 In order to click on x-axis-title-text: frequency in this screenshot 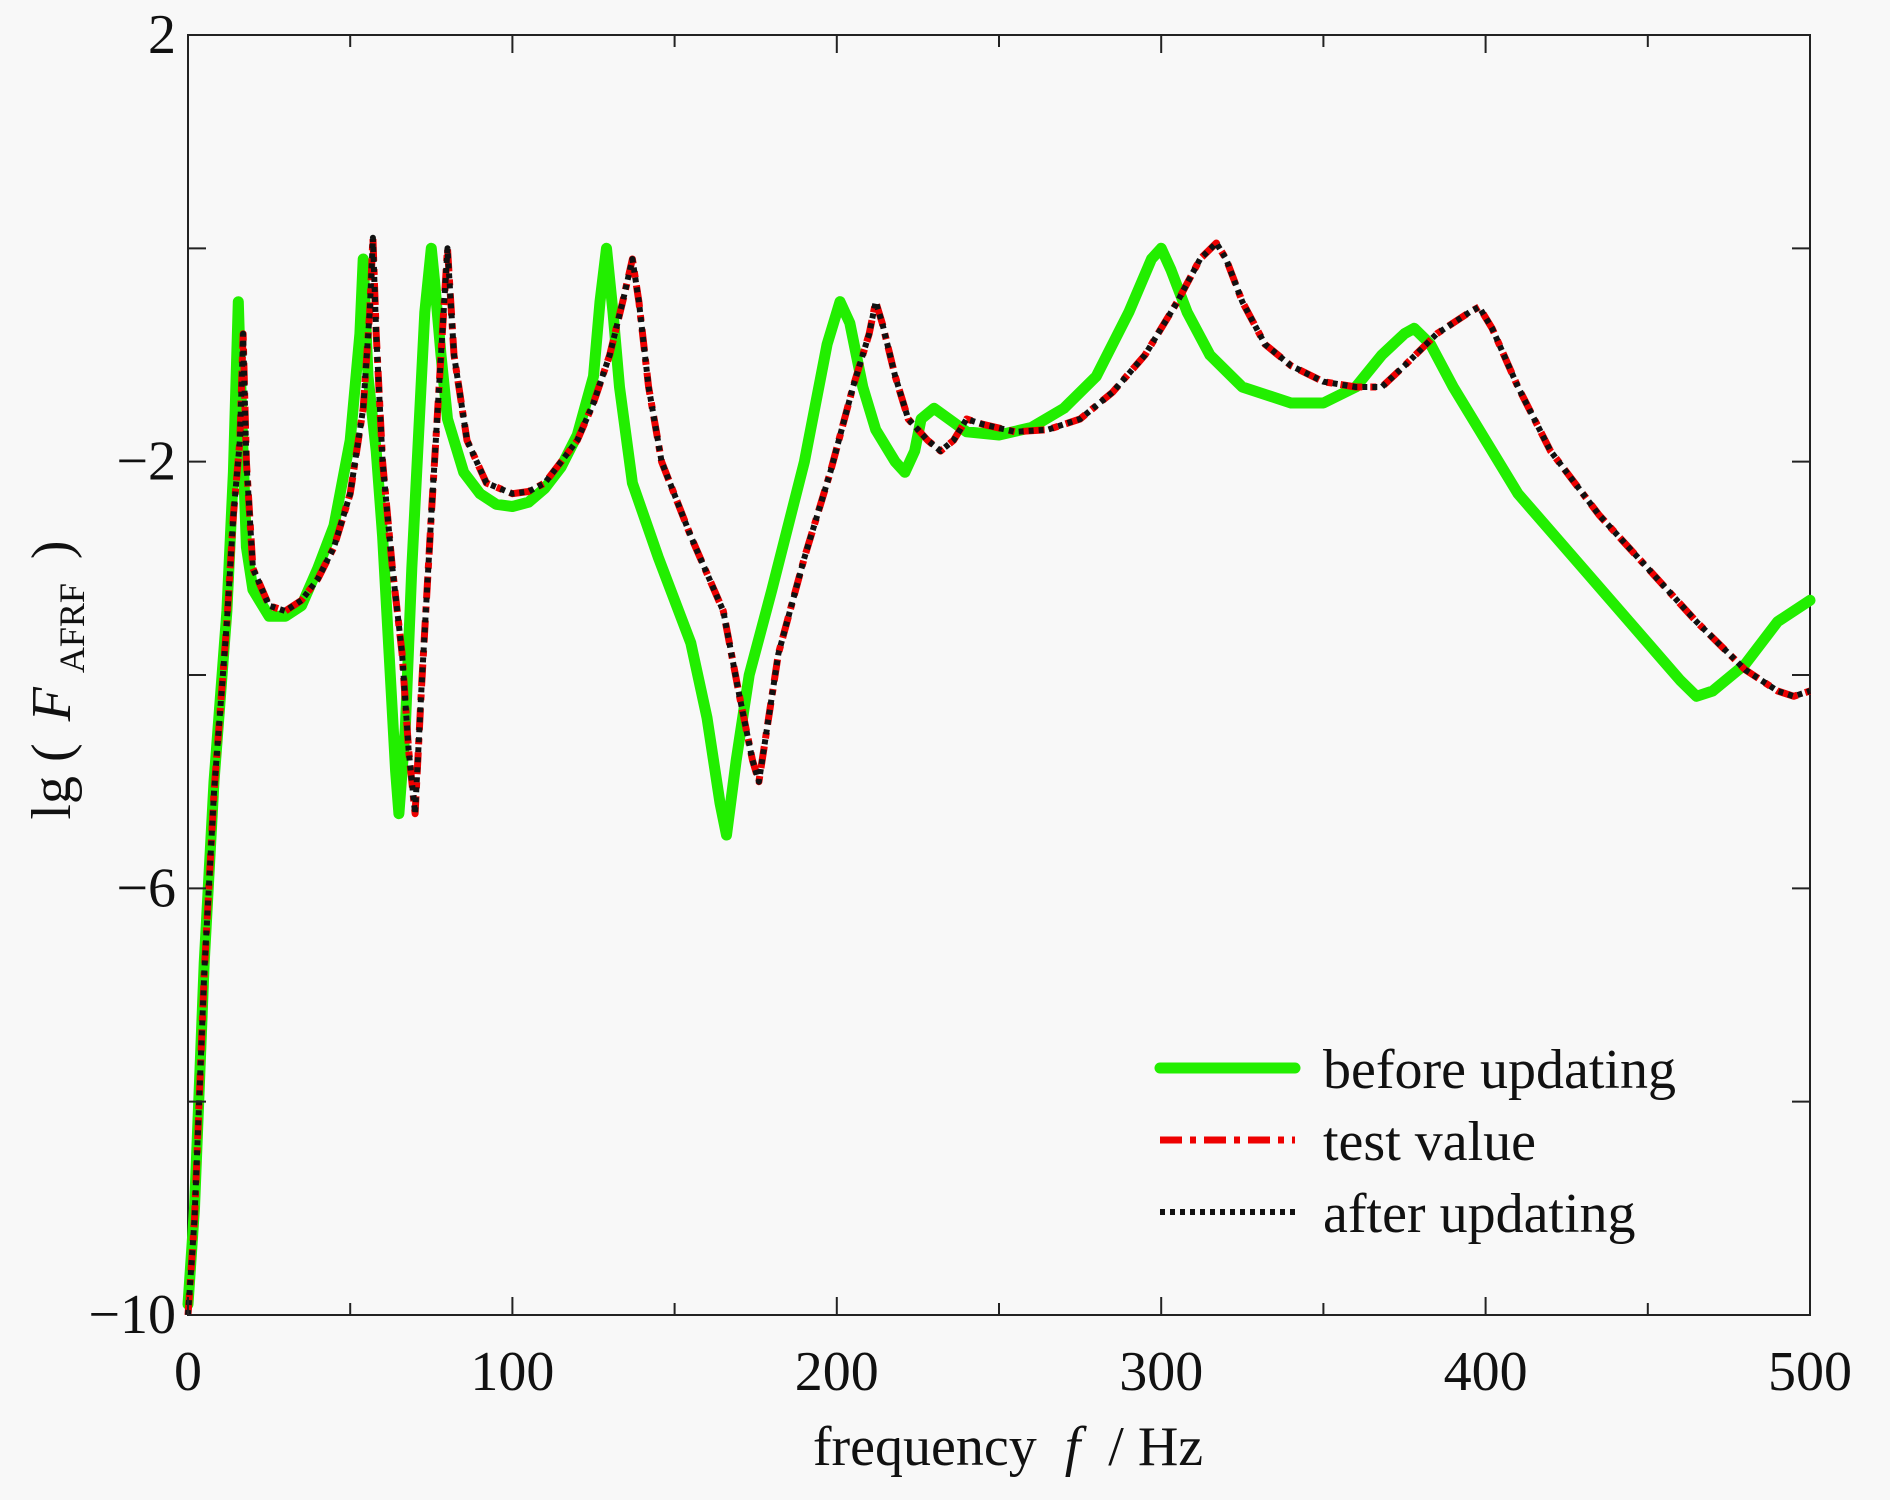, I will do `click(925, 1447)`.